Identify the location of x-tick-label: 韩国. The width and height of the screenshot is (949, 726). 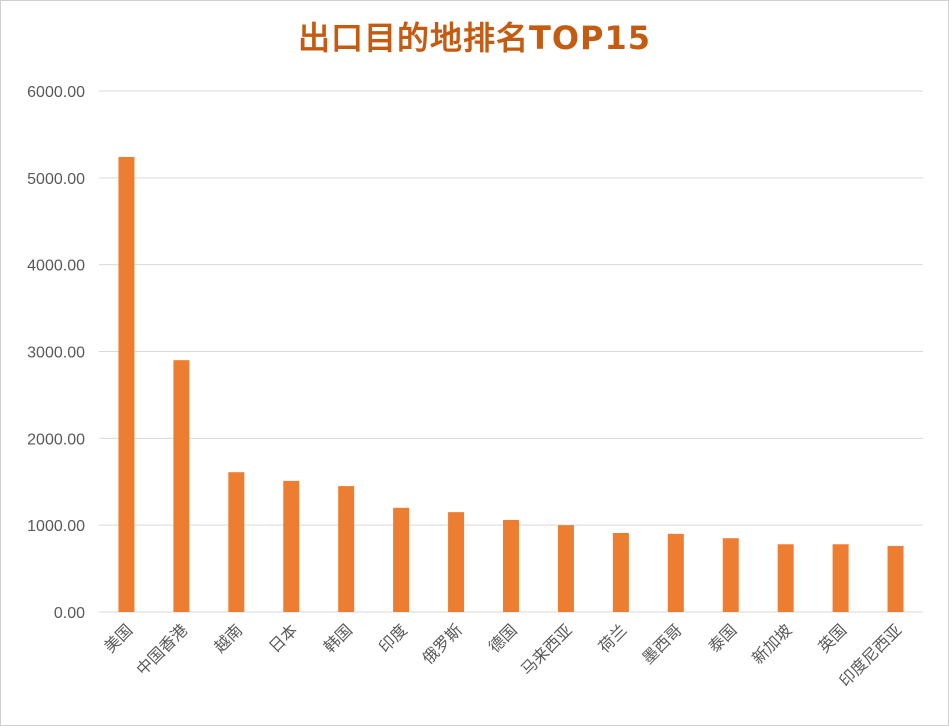
(338, 638).